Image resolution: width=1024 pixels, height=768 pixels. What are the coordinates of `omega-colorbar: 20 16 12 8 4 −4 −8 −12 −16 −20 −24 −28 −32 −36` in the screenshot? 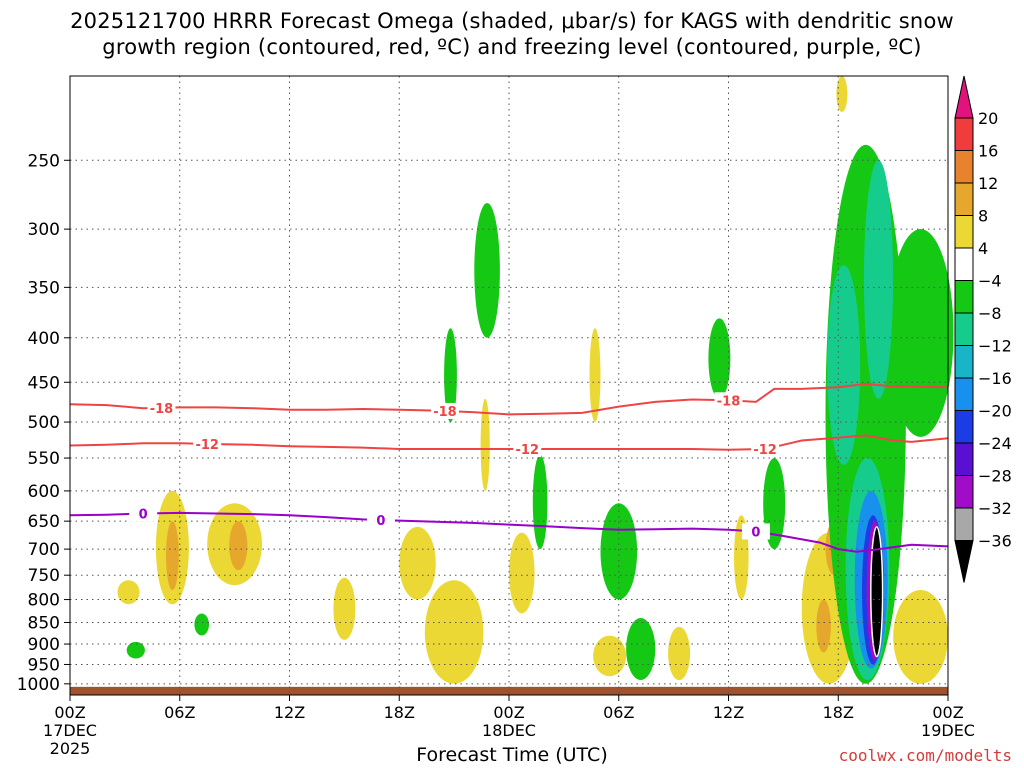 It's located at (983, 329).